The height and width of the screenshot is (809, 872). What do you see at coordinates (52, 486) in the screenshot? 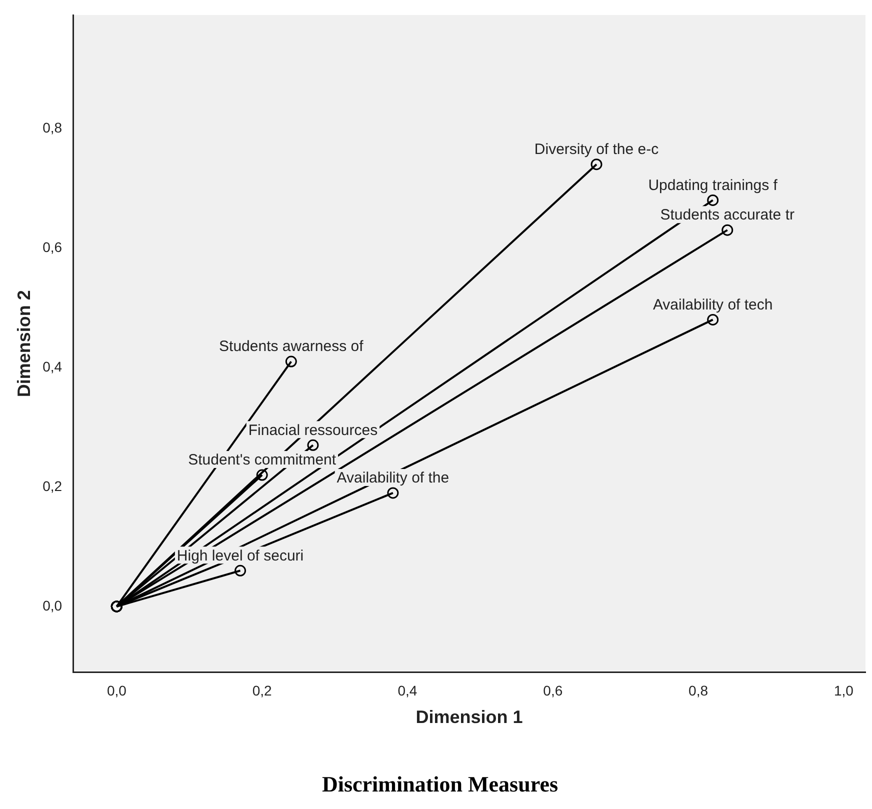
I see `y-tick-label: 0,2` at bounding box center [52, 486].